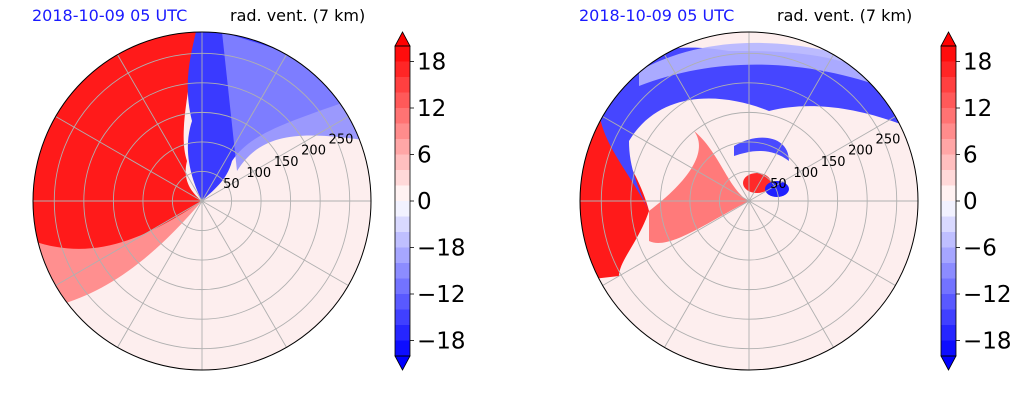  I want to click on panel1-range-label: 100, so click(258, 173).